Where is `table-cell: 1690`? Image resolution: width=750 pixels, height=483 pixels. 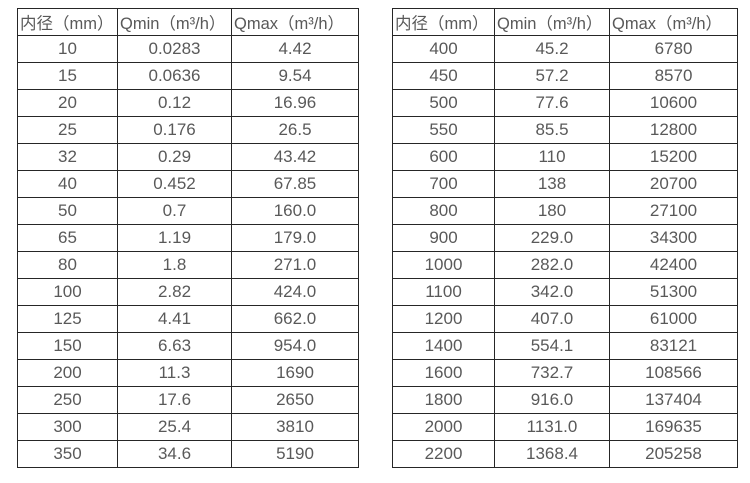
table-cell: 1690 is located at coordinates (295, 373).